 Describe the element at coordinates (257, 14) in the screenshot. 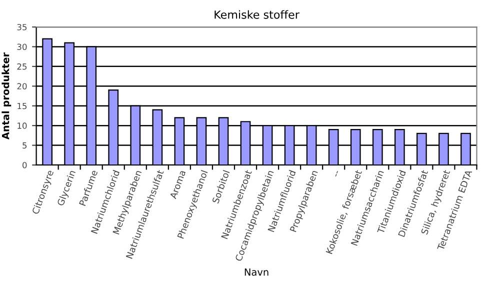

I see `chart-title: Kemiske stoffer` at that location.